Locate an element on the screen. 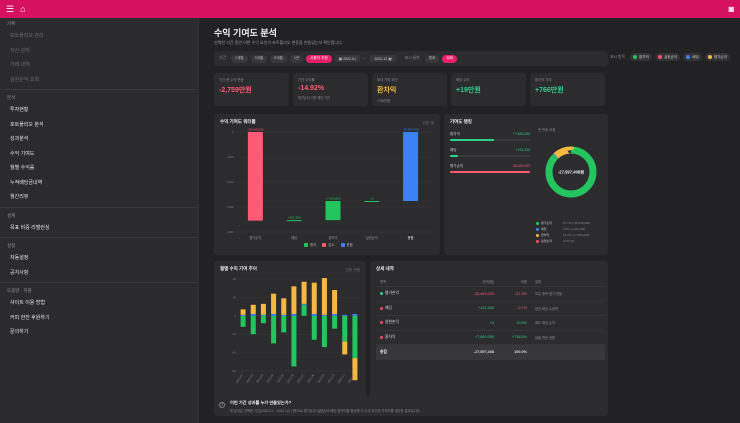 Image resolution: width=740 pixels, height=423 pixels. table-row: 평가손익 -35,449,000 -57.3% 보유 종목 평가 변동 is located at coordinates (490, 294).